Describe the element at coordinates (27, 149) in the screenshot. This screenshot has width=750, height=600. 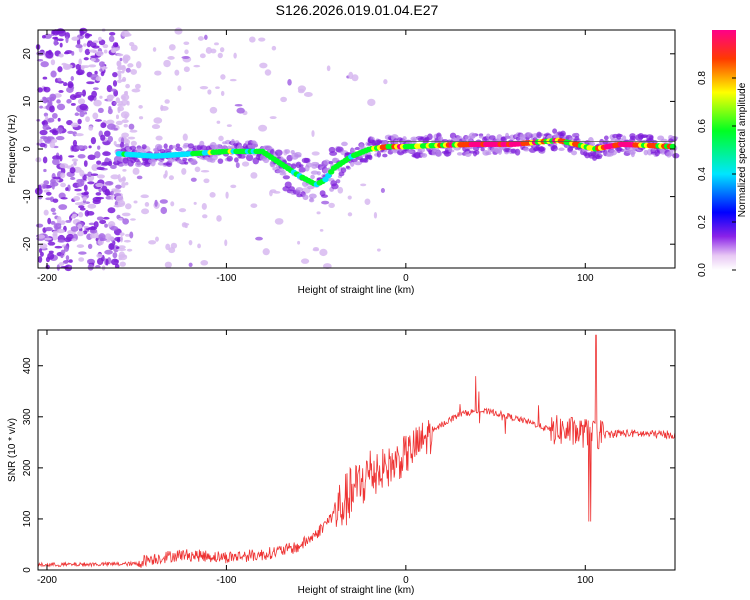
I see `y-tick-label: 0` at that location.